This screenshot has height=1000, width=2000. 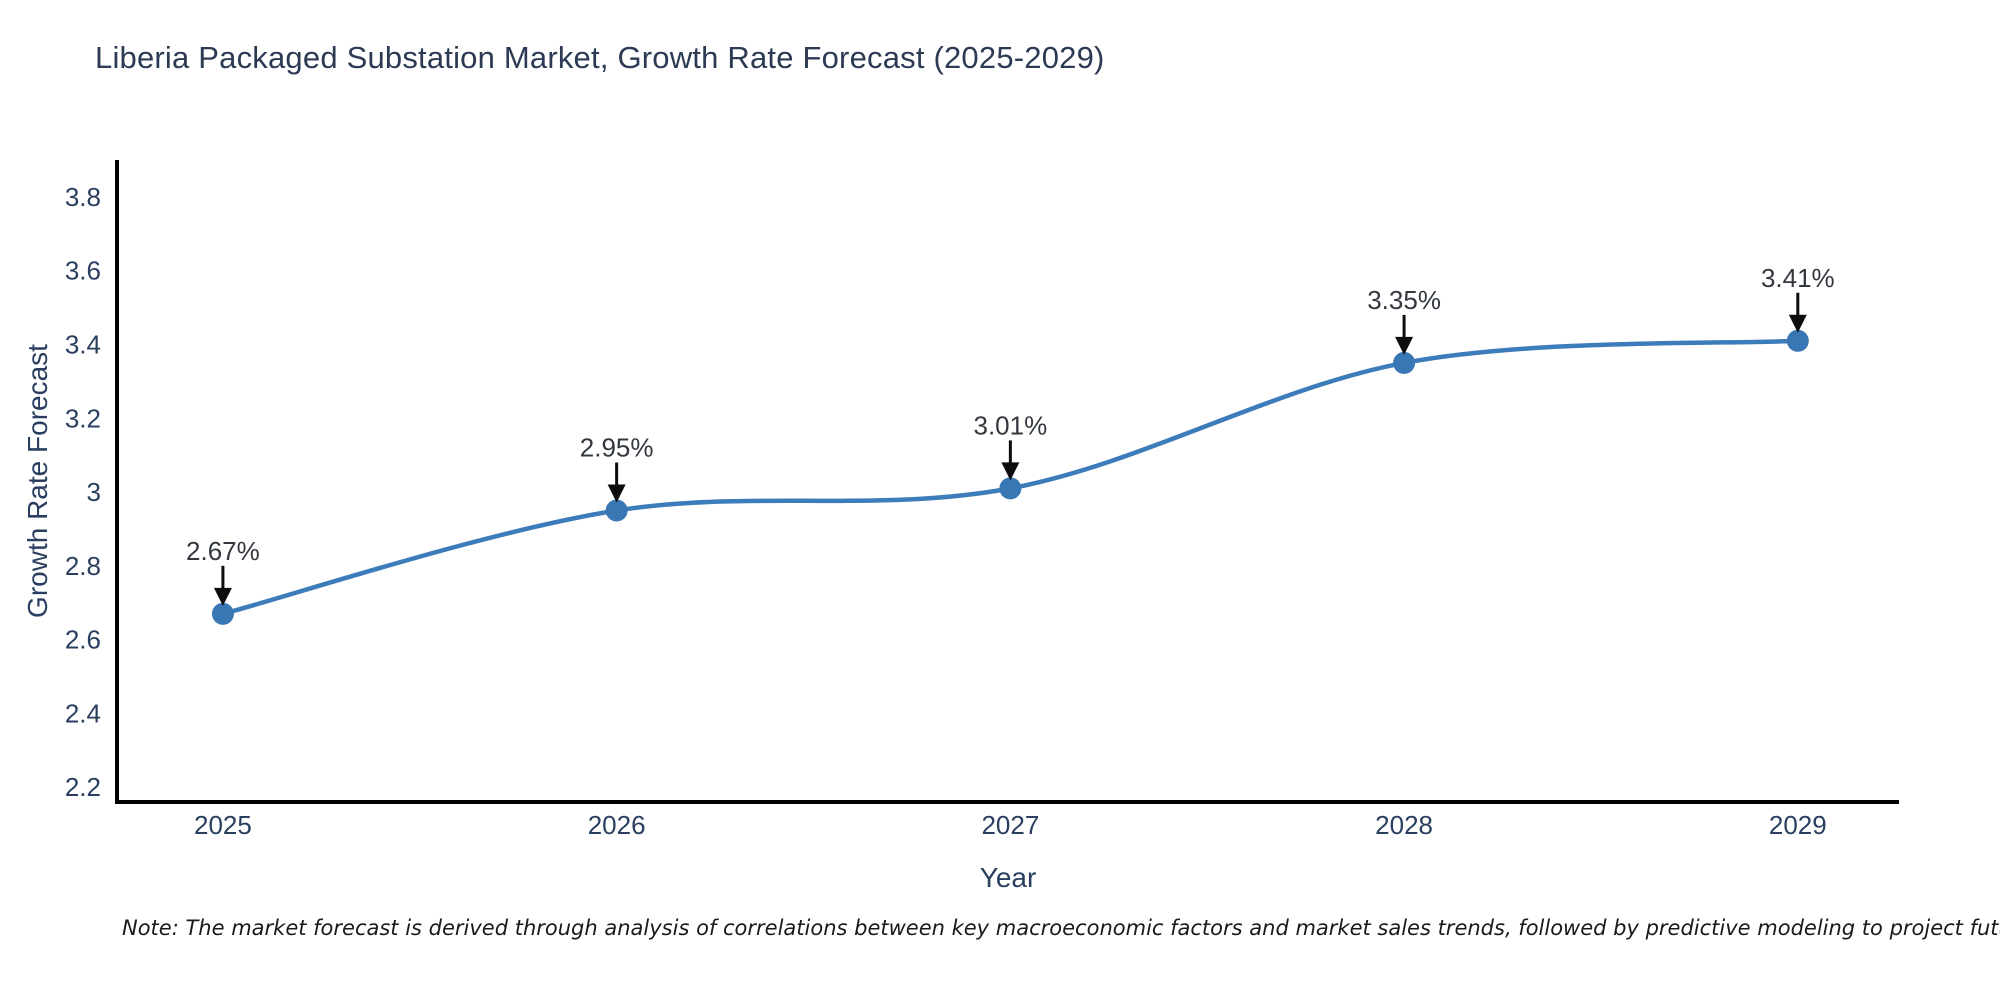 What do you see at coordinates (83, 197) in the screenshot?
I see `y-tick-label: 3.8` at bounding box center [83, 197].